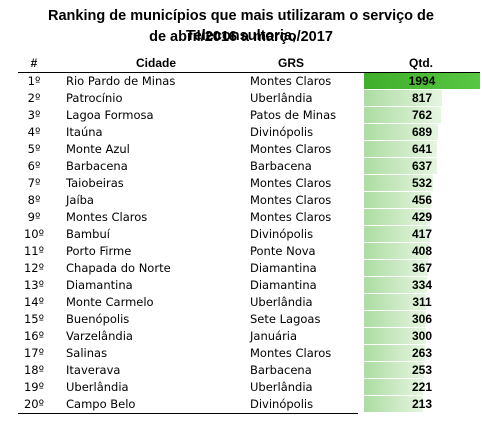 The height and width of the screenshot is (437, 482). I want to click on city-cell: Porto Firme, so click(99, 251).